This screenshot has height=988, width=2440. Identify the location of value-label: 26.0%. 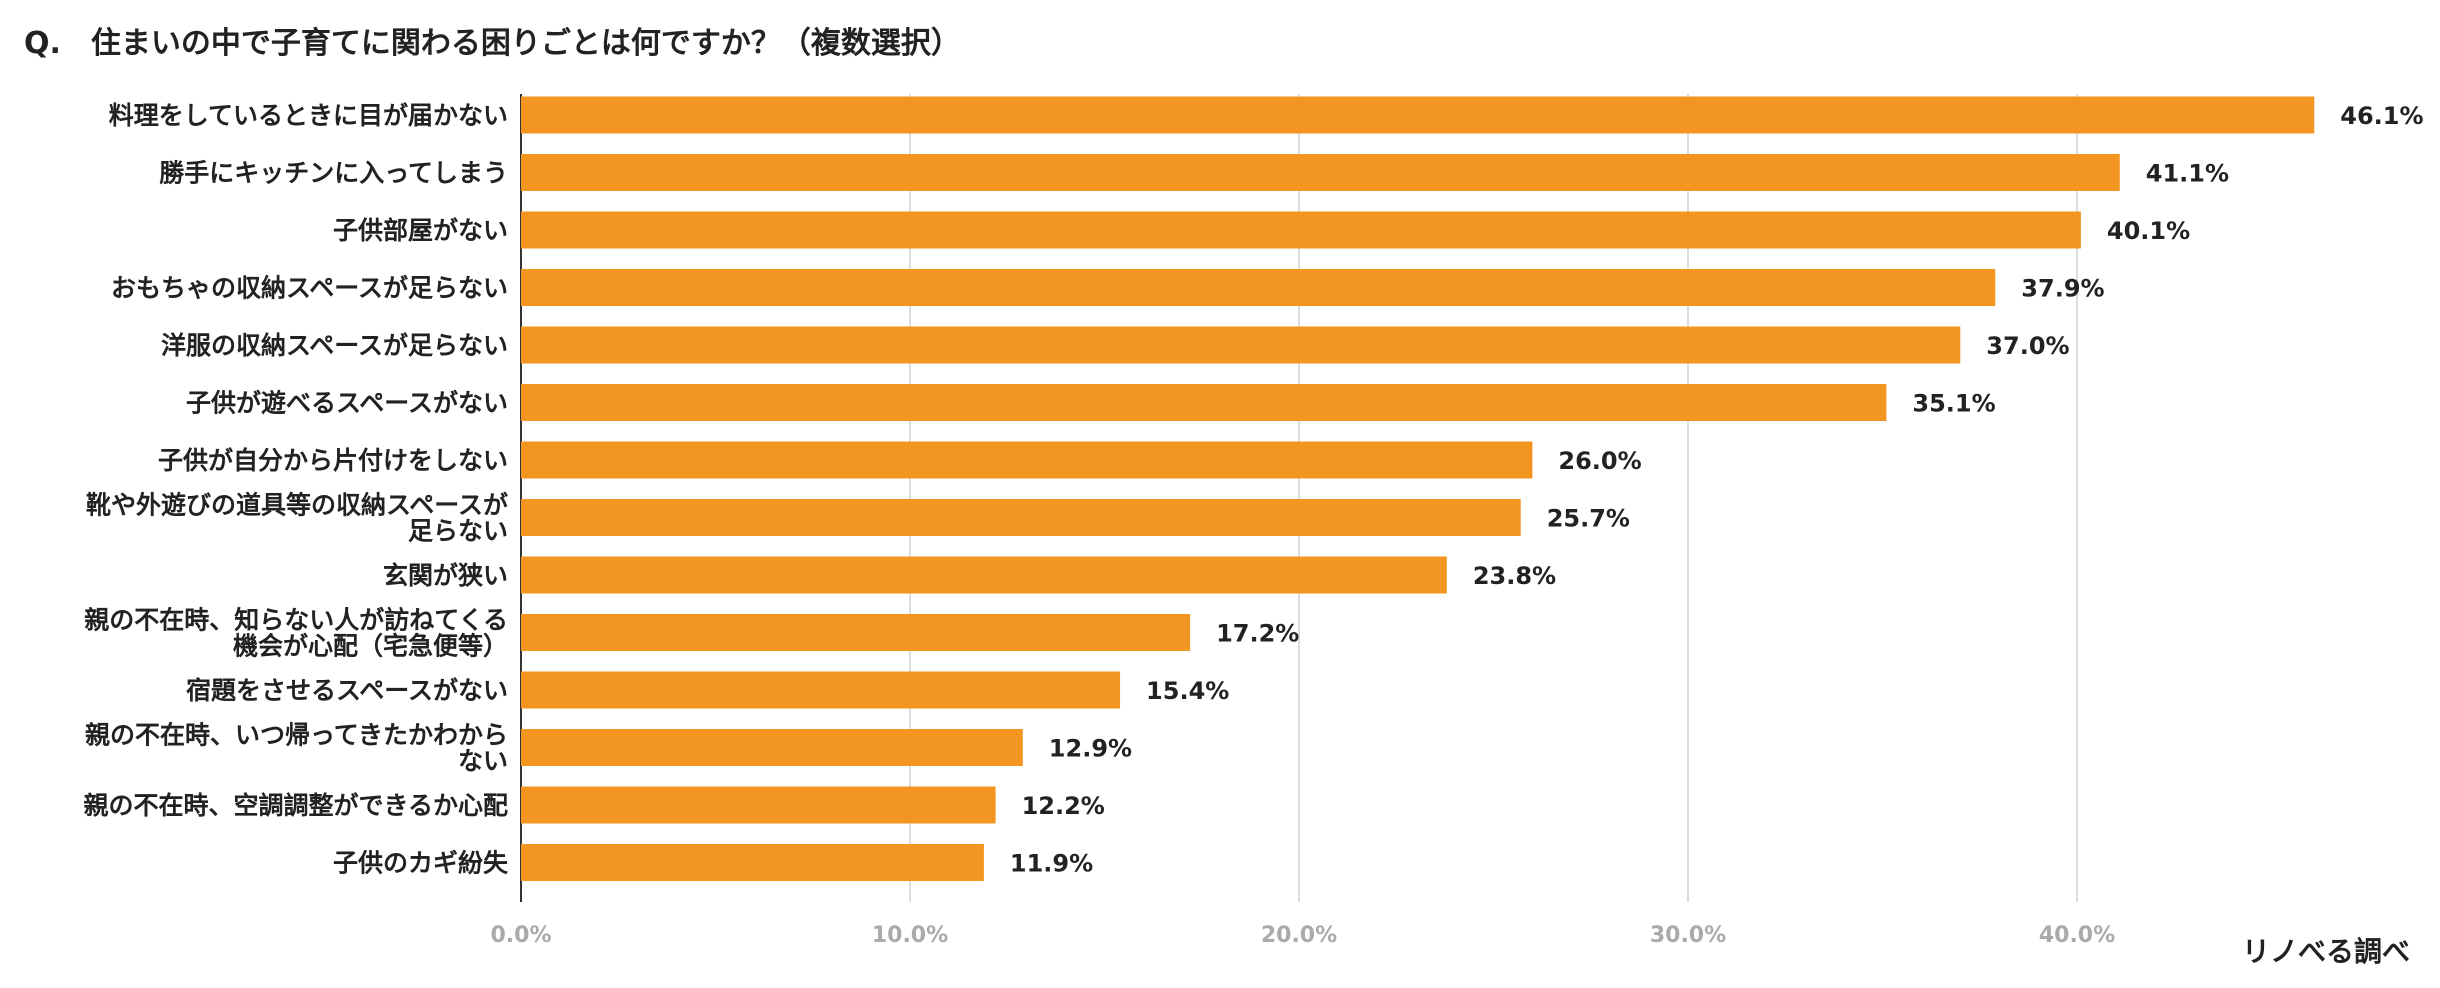
(1599, 461).